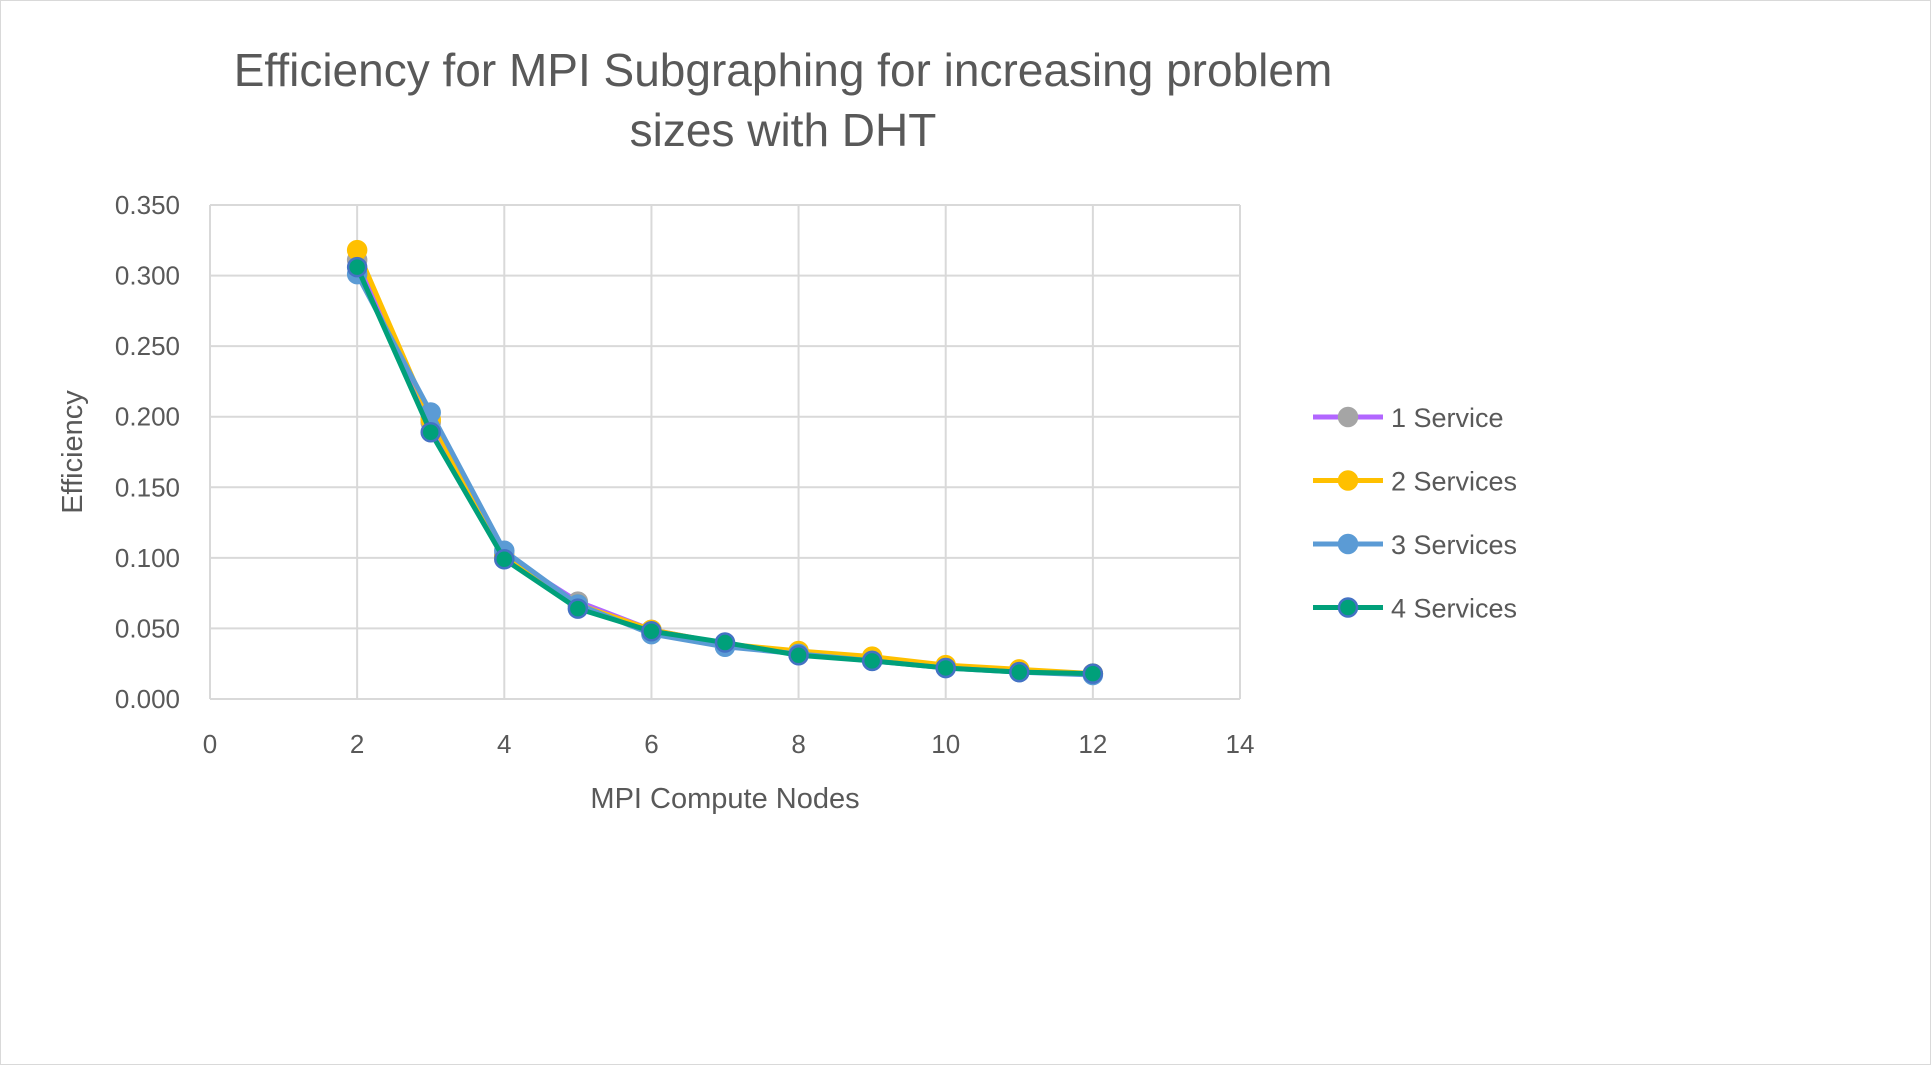 This screenshot has width=1931, height=1065. I want to click on x-axis-title: MPI Compute Nodes, so click(724, 799).